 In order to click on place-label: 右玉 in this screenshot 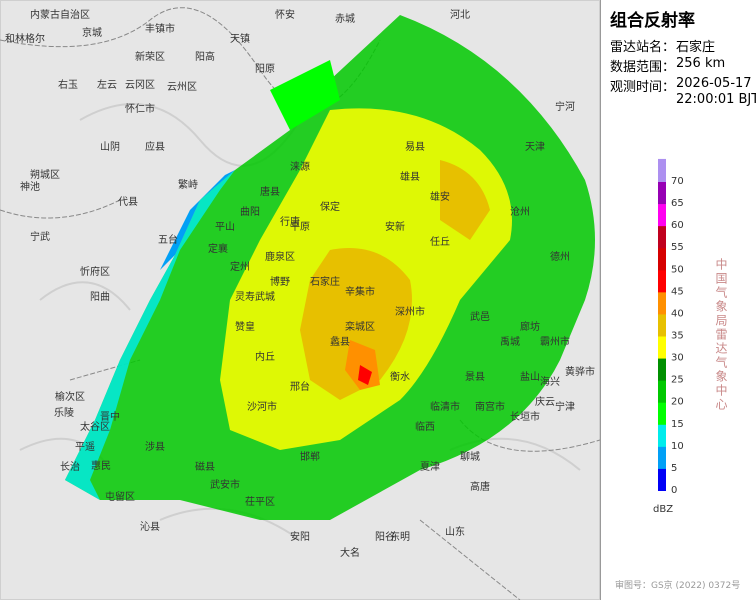, I will do `click(68, 84)`.